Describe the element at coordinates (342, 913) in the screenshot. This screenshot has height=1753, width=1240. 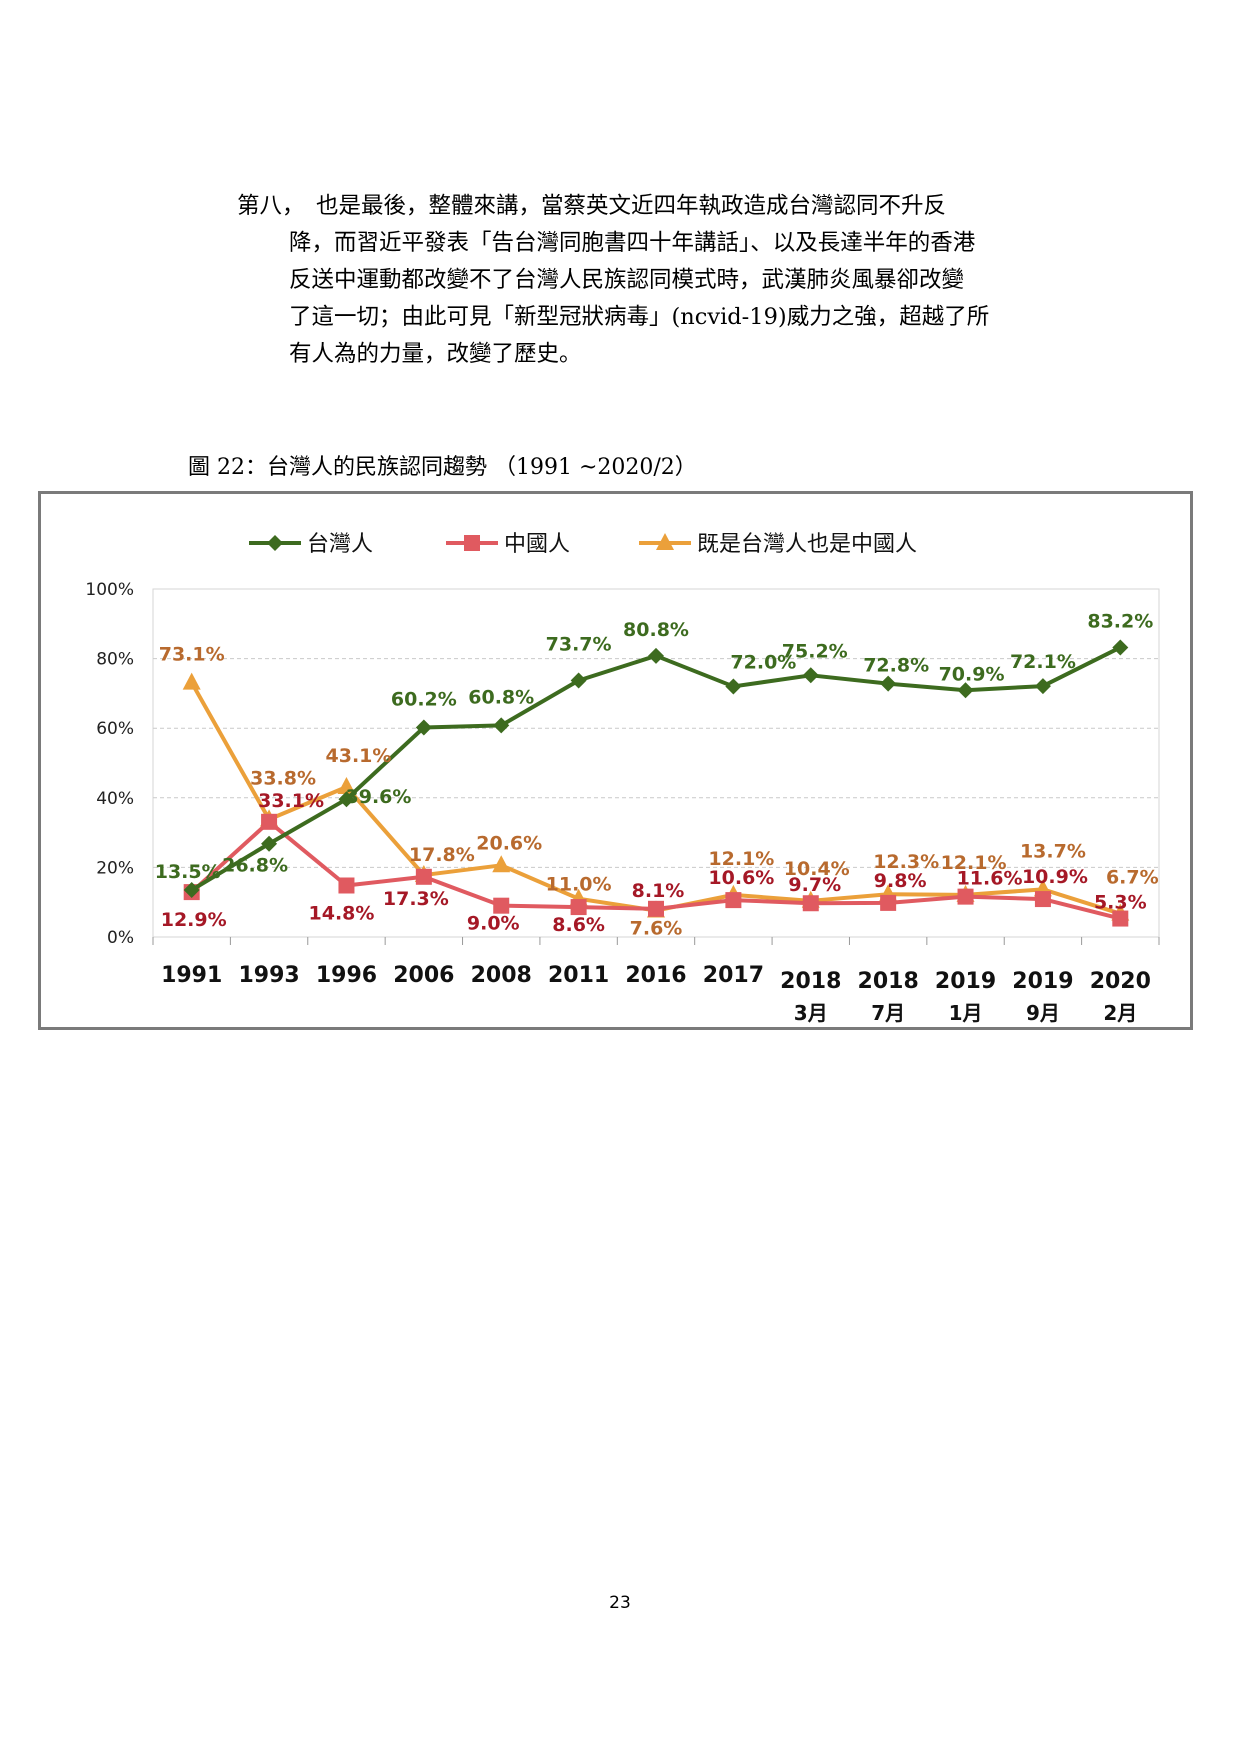
I see `data-label-chinese: 14.8%` at that location.